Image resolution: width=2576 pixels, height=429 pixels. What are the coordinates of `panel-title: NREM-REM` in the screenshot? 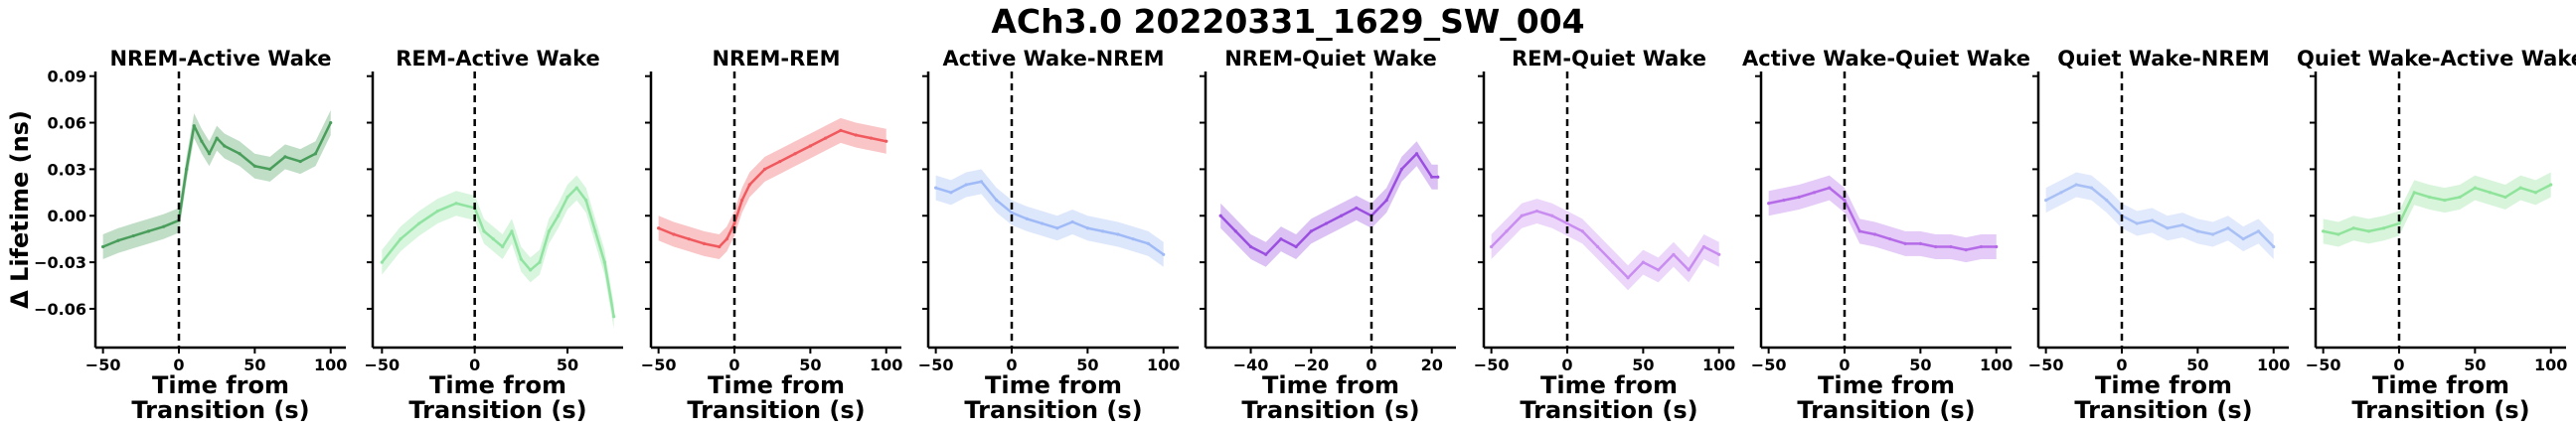 It's located at (776, 59).